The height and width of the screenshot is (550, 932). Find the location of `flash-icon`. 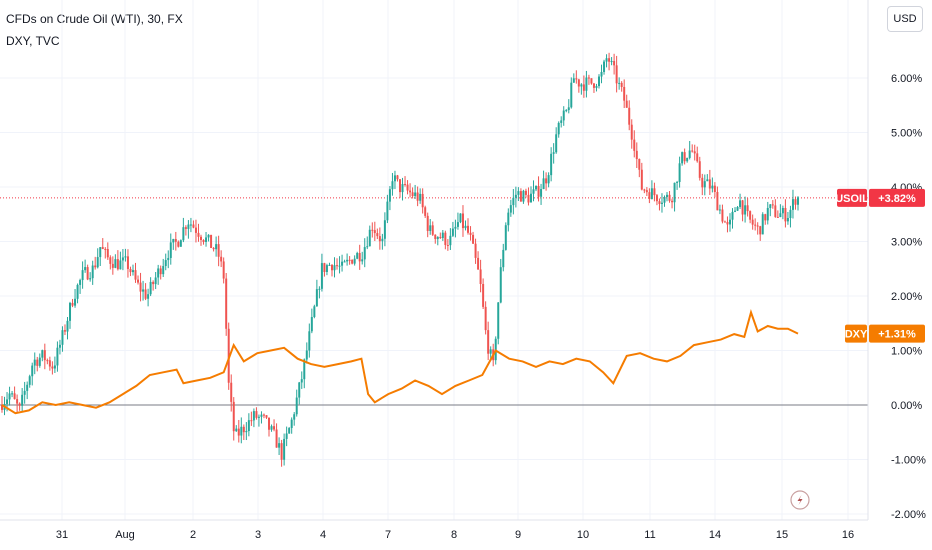

flash-icon is located at coordinates (800, 500).